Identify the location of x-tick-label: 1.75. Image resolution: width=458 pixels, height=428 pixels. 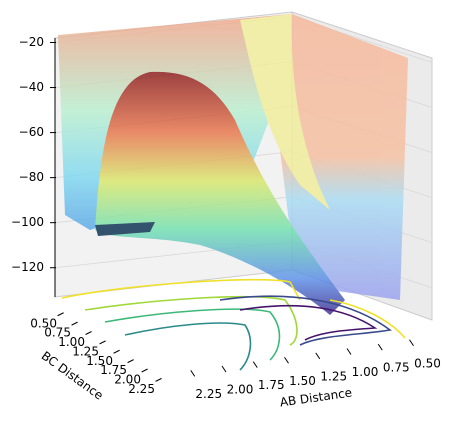
(271, 385).